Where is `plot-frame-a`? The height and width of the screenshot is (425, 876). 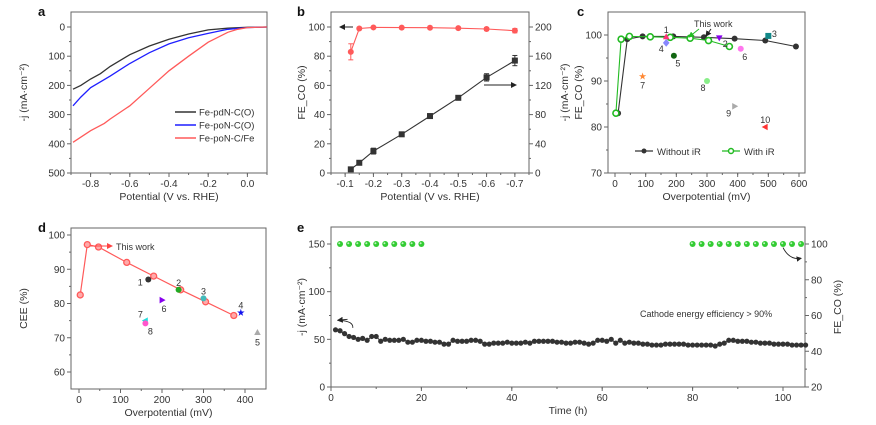
plot-frame-a is located at coordinates (169, 92).